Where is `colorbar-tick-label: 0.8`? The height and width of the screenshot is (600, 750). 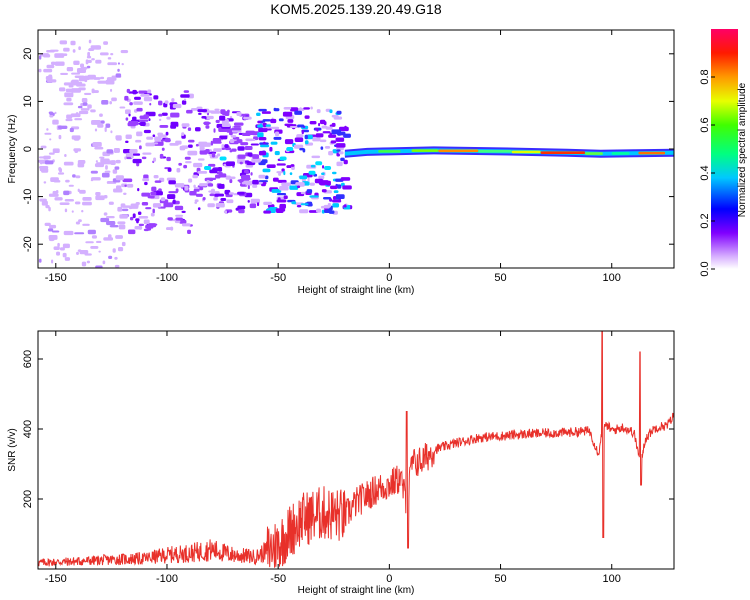
colorbar-tick-label: 0.8 is located at coordinates (705, 76).